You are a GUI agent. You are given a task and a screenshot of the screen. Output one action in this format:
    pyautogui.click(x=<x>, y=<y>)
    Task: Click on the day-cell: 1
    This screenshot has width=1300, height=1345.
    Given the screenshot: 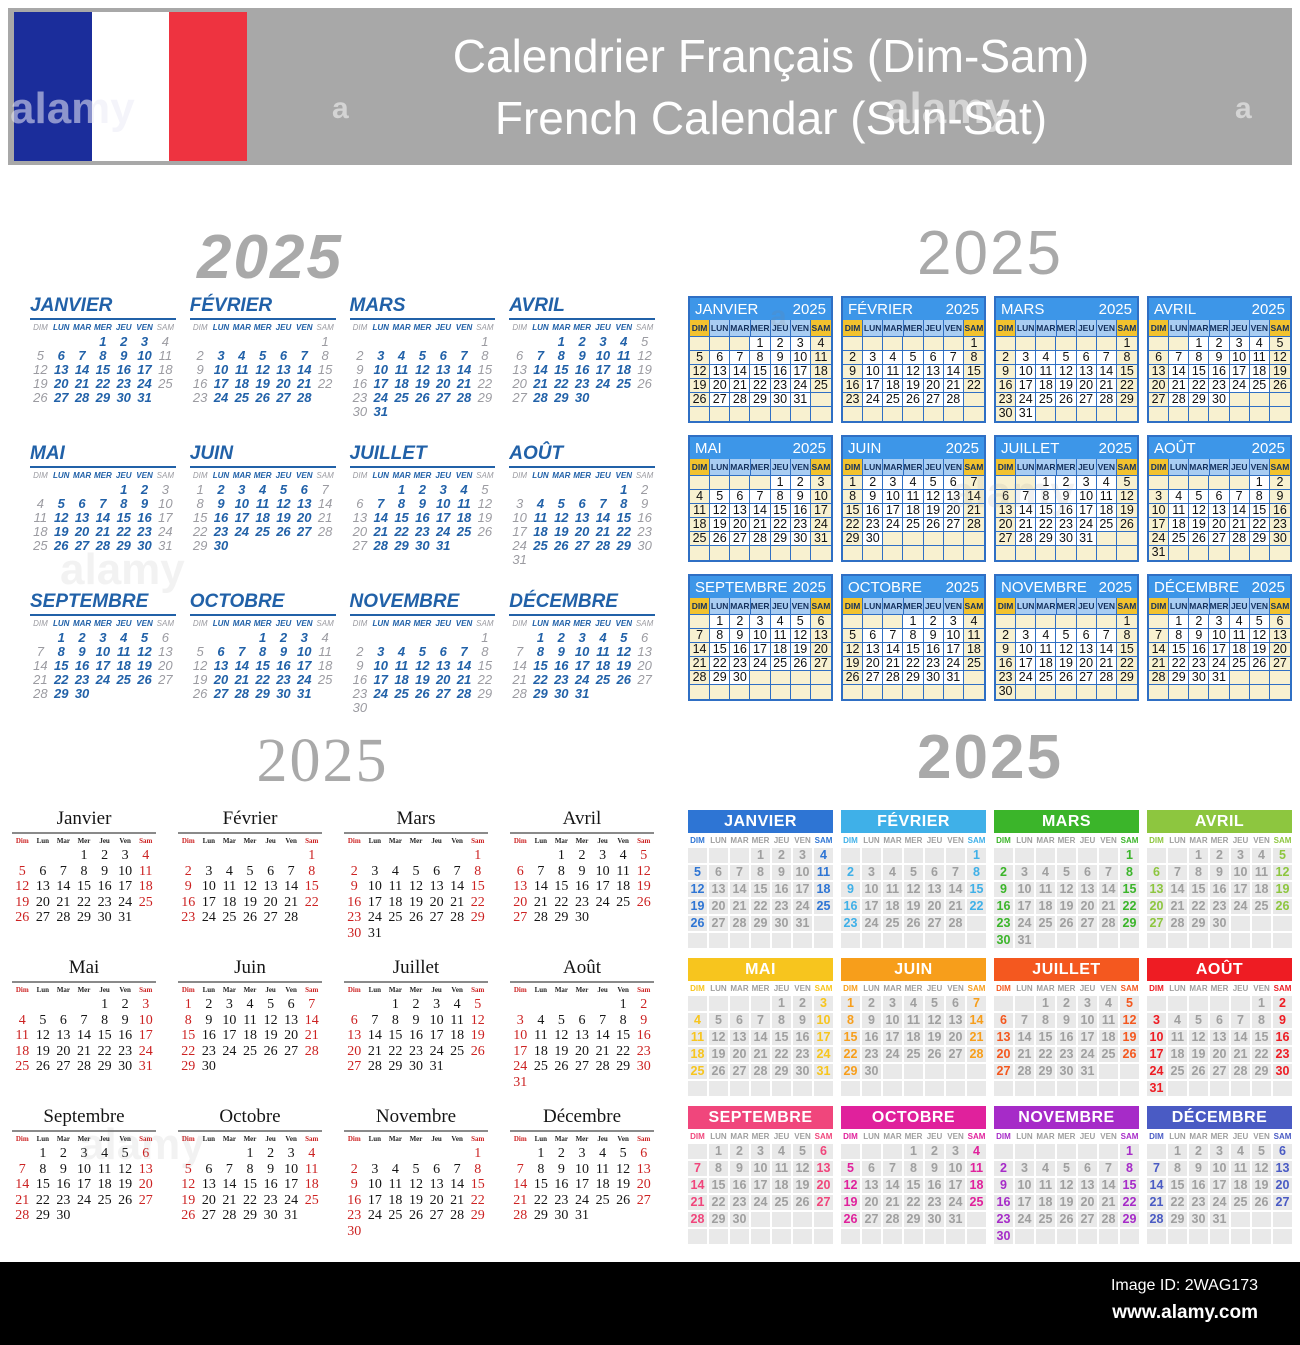 What is the action you would take?
    pyautogui.click(x=1045, y=1003)
    